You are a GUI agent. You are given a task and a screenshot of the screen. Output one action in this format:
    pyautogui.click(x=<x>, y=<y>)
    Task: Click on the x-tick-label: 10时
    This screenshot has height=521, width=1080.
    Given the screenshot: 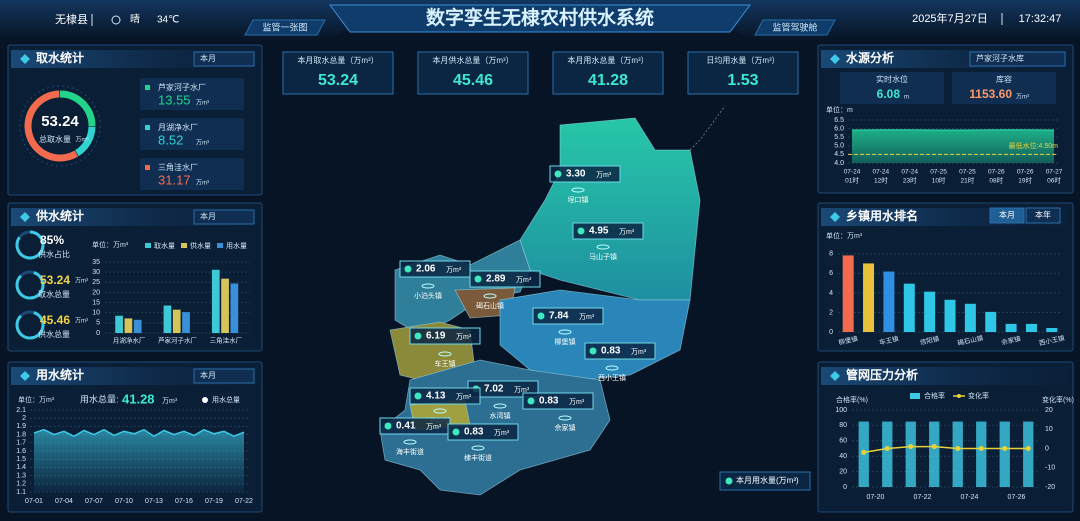 What is the action you would take?
    pyautogui.click(x=939, y=180)
    